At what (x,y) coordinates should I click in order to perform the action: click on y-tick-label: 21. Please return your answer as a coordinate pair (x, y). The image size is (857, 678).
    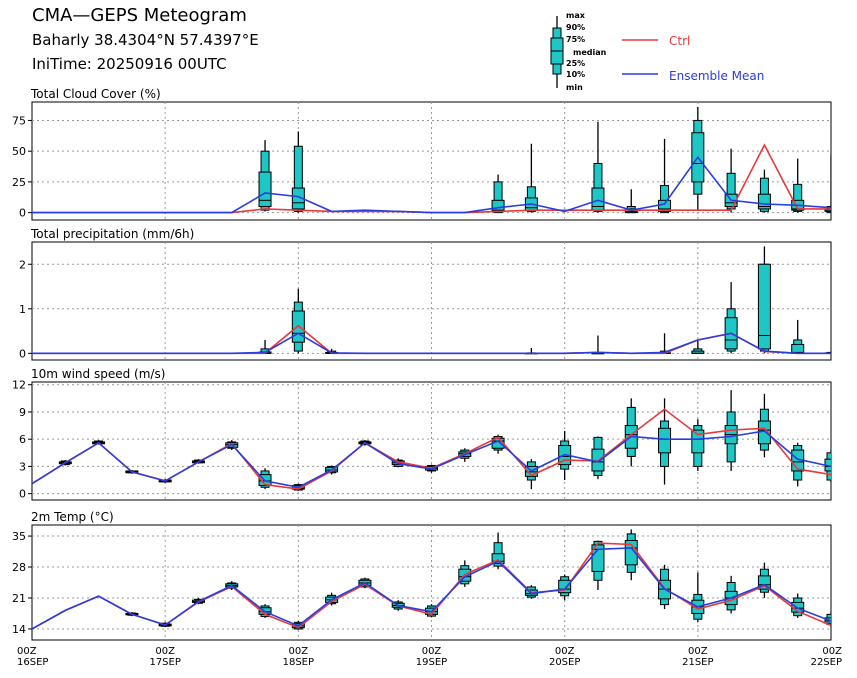
    Looking at the image, I should click on (19, 598).